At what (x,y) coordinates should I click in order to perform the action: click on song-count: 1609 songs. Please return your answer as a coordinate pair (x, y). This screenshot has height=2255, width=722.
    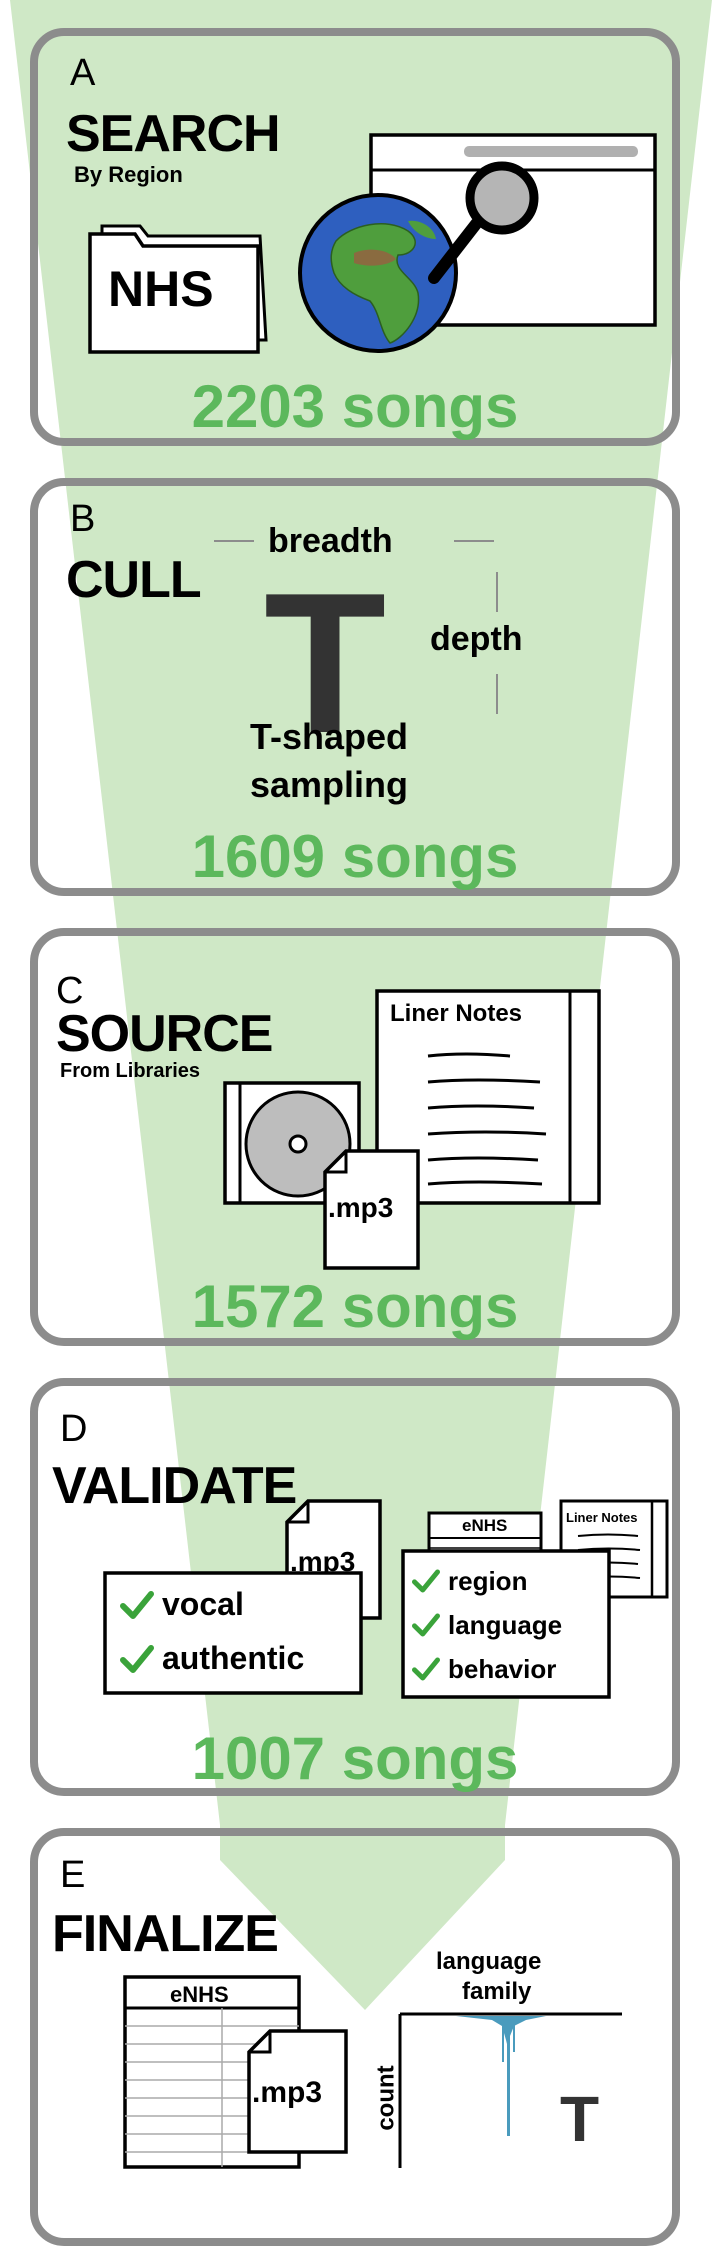
    Looking at the image, I should click on (355, 856).